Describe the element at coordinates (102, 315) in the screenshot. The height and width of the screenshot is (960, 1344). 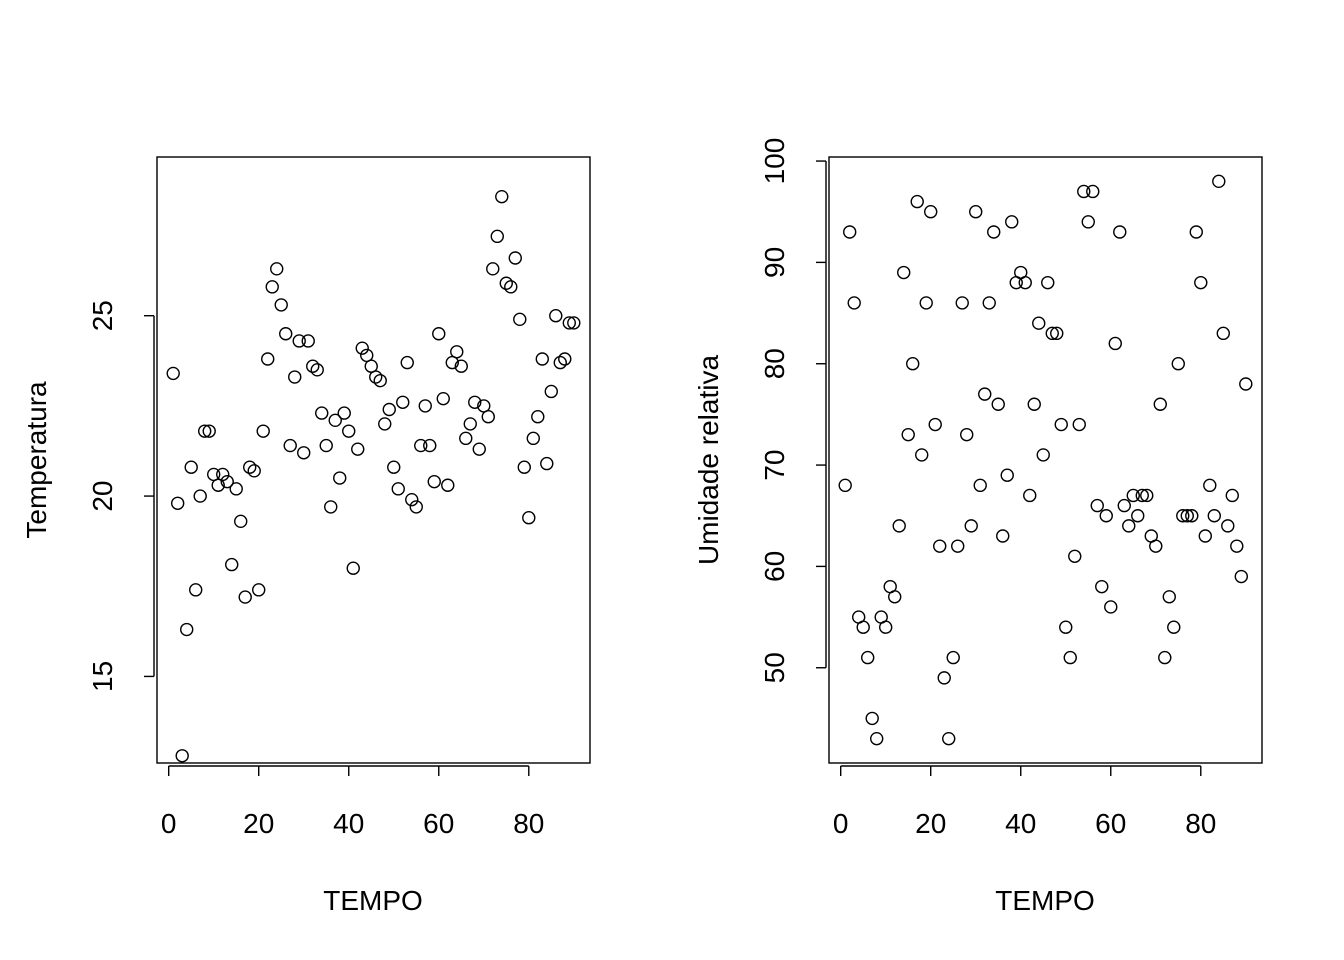
I see `y-tick-label: 25` at that location.